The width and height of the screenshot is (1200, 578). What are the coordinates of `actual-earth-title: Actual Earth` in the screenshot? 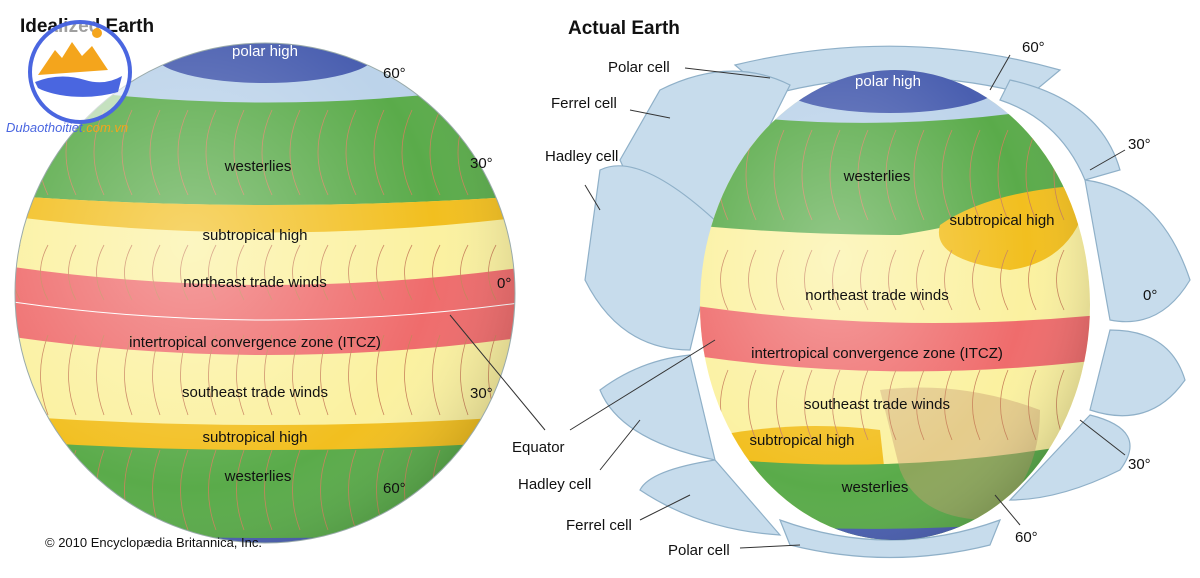 It's located at (624, 28).